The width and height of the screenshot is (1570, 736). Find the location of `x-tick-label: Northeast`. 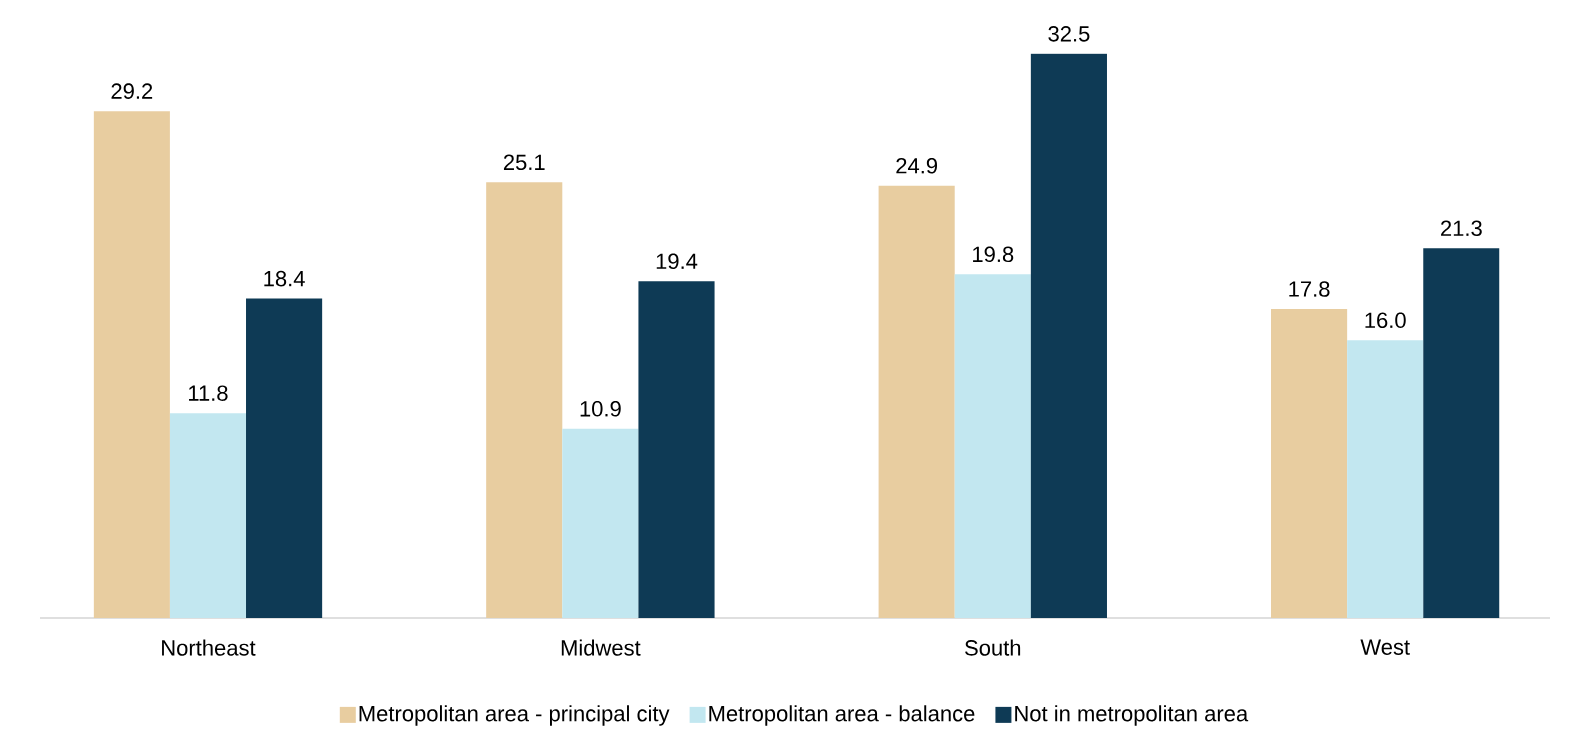

x-tick-label: Northeast is located at coordinates (209, 647).